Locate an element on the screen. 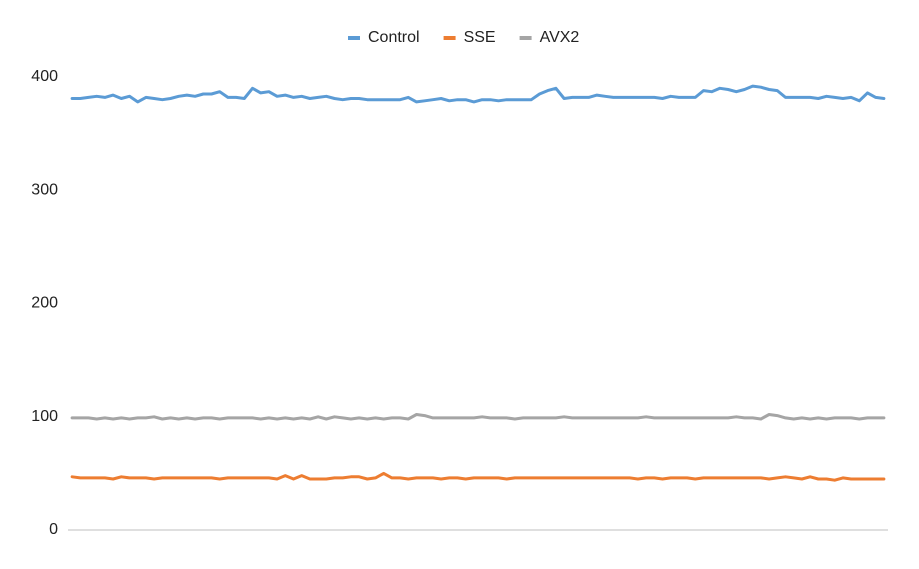  y-tick-label: 300 is located at coordinates (44, 189).